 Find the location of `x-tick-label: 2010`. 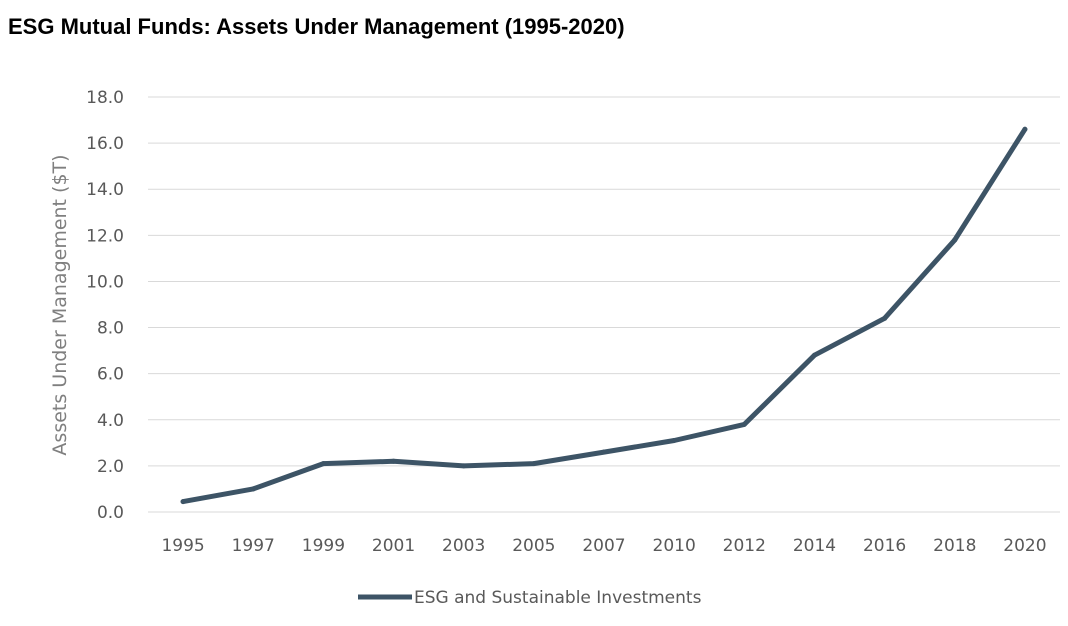

x-tick-label: 2010 is located at coordinates (674, 546).